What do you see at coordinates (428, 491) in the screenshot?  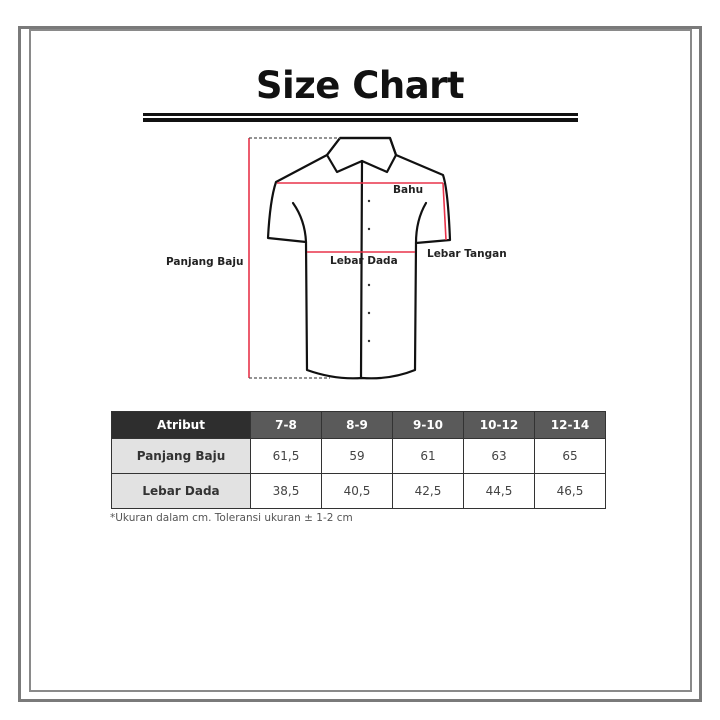 I see `table-cell: 42,5` at bounding box center [428, 491].